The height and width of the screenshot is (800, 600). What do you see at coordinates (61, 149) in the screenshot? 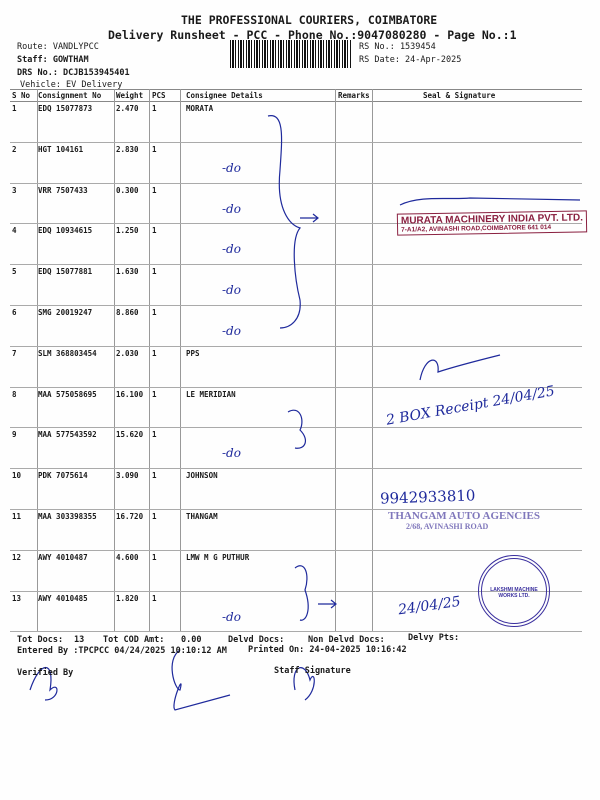
I see `cell-cn: HGT 104161` at bounding box center [61, 149].